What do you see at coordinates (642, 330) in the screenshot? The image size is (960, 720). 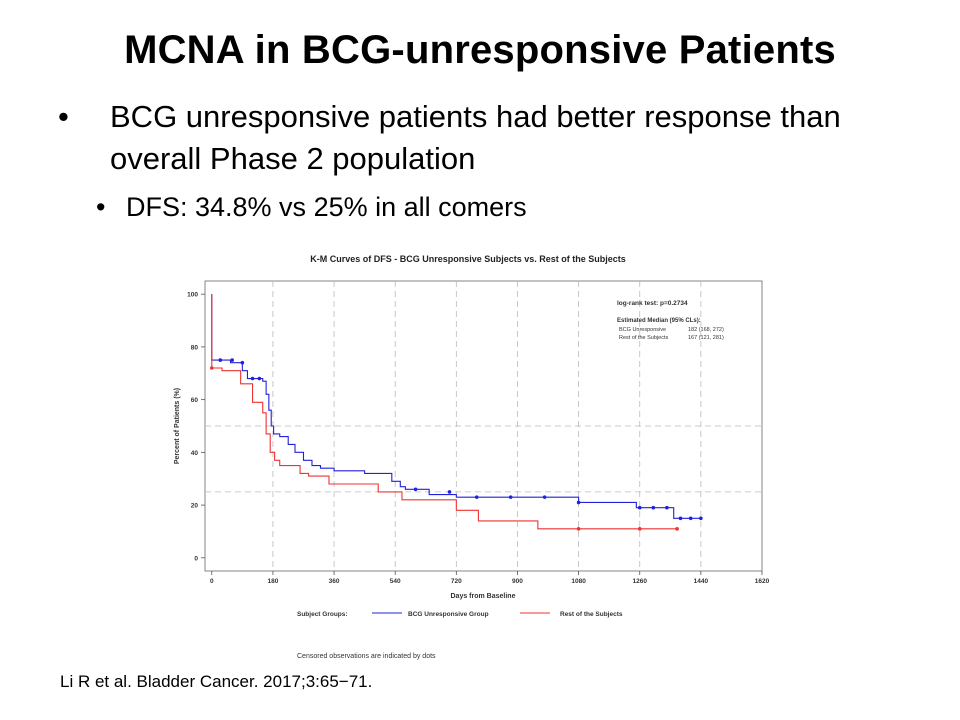 I see `median-row-group: BCG Unresponsive` at bounding box center [642, 330].